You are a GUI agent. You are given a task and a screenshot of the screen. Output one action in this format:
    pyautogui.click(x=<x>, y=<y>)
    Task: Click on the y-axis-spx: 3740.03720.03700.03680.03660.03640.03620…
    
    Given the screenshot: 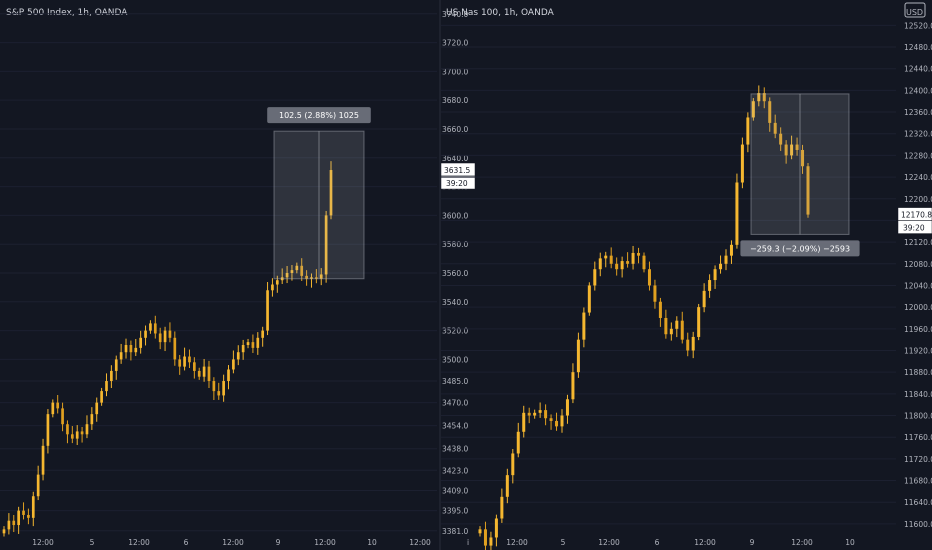 What is the action you would take?
    pyautogui.click(x=455, y=273)
    